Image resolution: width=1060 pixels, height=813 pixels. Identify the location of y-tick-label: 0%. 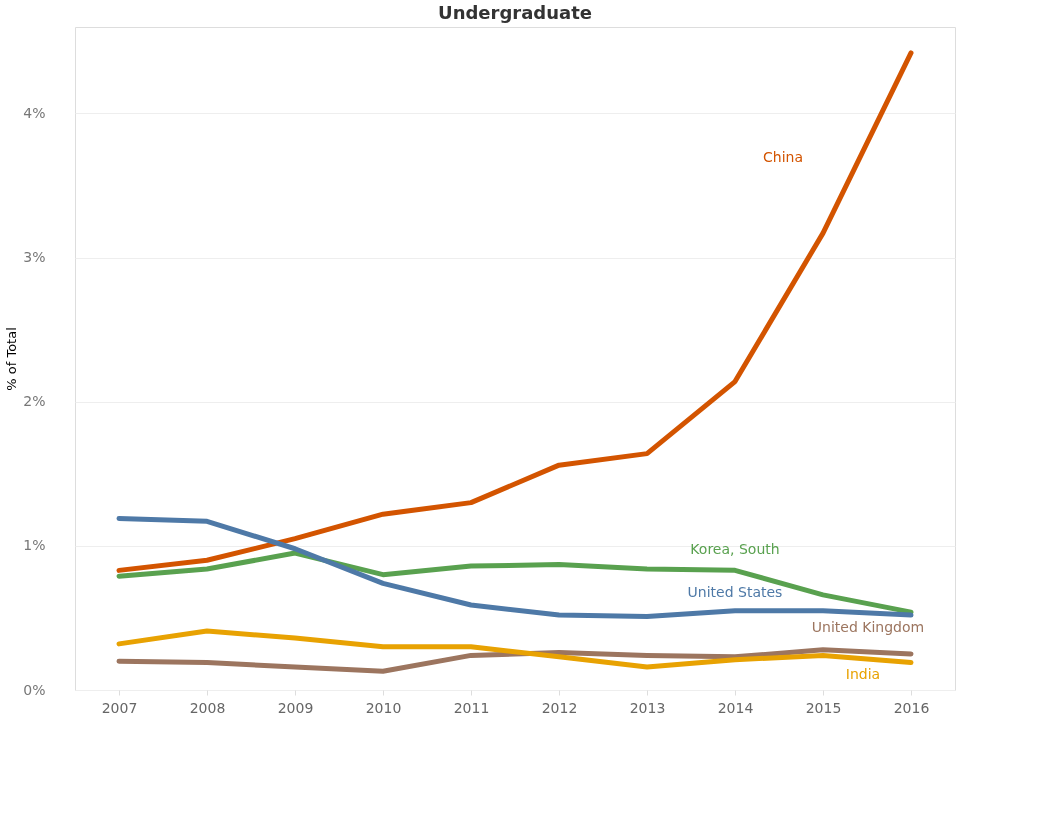
(34, 689).